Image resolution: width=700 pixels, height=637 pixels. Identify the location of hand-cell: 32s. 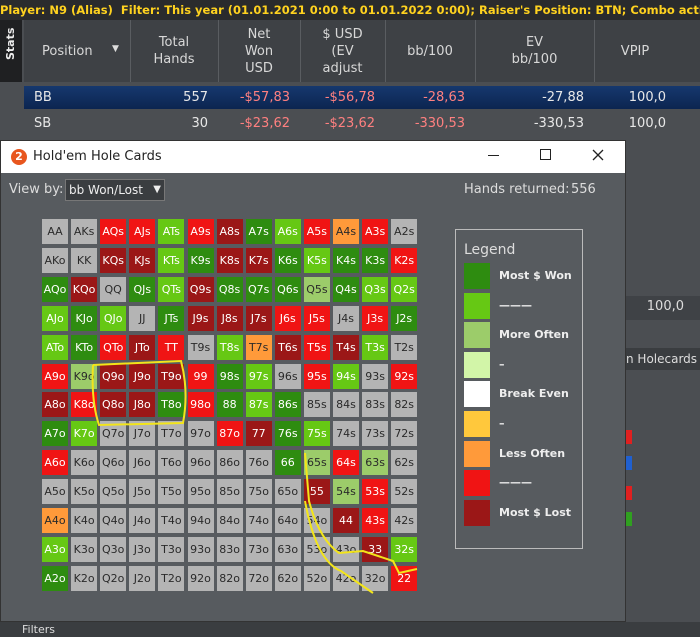
(404, 549).